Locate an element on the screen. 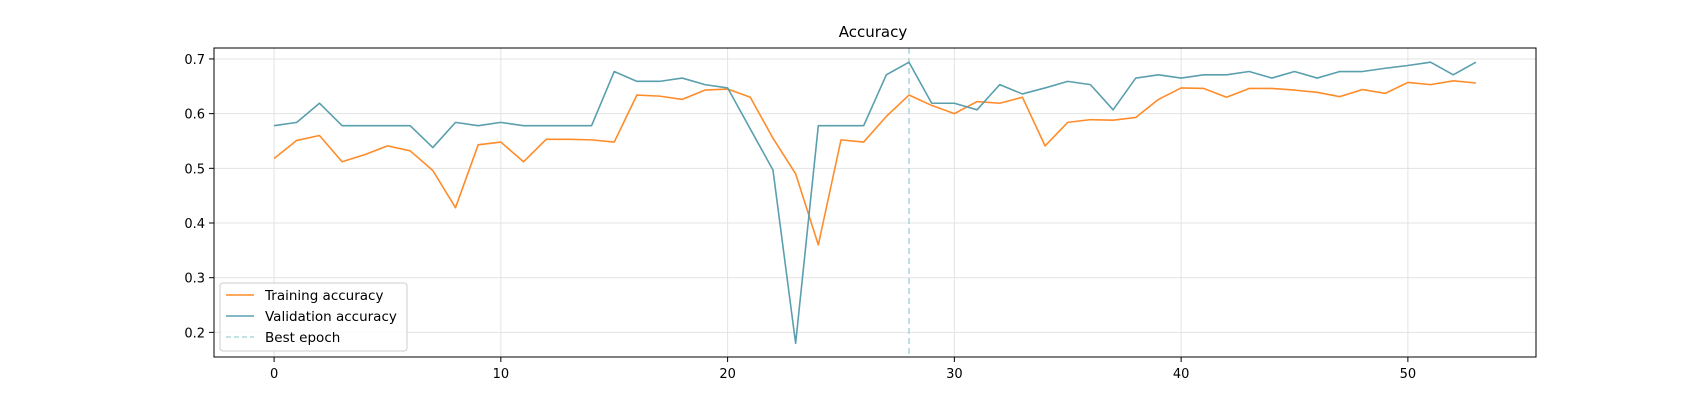  x-tick-label: 10 is located at coordinates (501, 374).